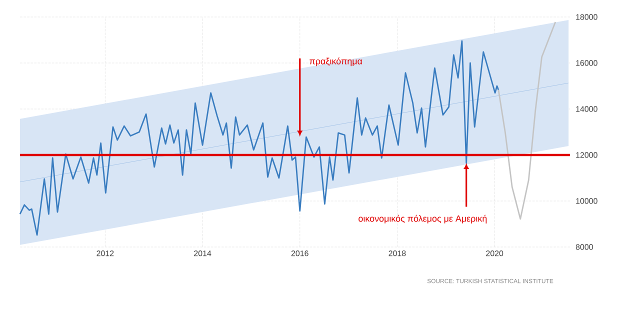 Image resolution: width=640 pixels, height=329 pixels. I want to click on annotation: πραξικόπημα, so click(336, 62).